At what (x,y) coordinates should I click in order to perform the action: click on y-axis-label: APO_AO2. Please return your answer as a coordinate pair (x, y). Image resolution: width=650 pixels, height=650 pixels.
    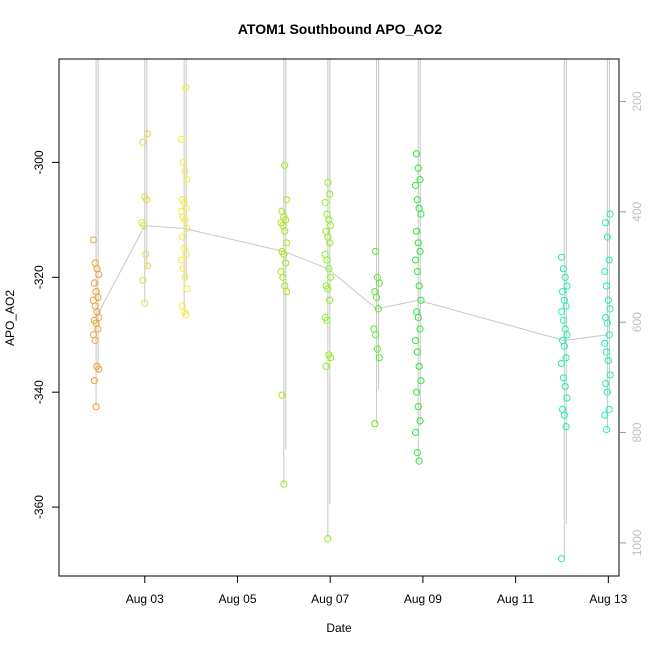
    Looking at the image, I should click on (10, 318).